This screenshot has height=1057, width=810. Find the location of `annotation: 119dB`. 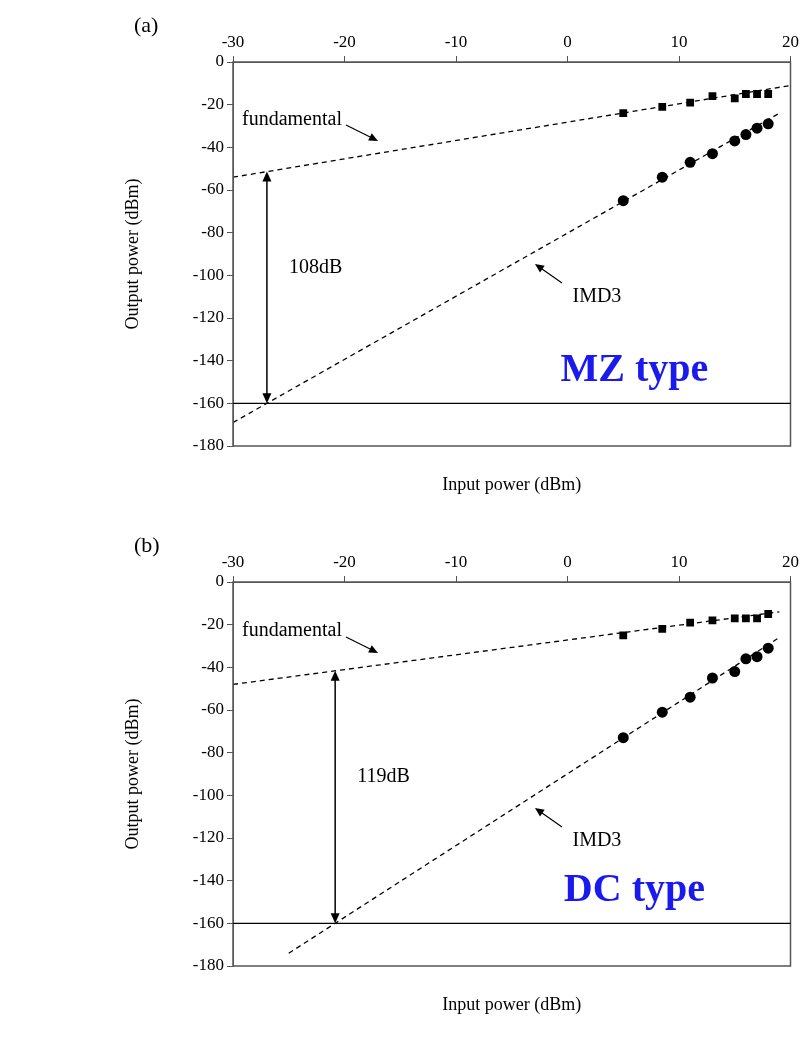

annotation: 119dB is located at coordinates (383, 775).